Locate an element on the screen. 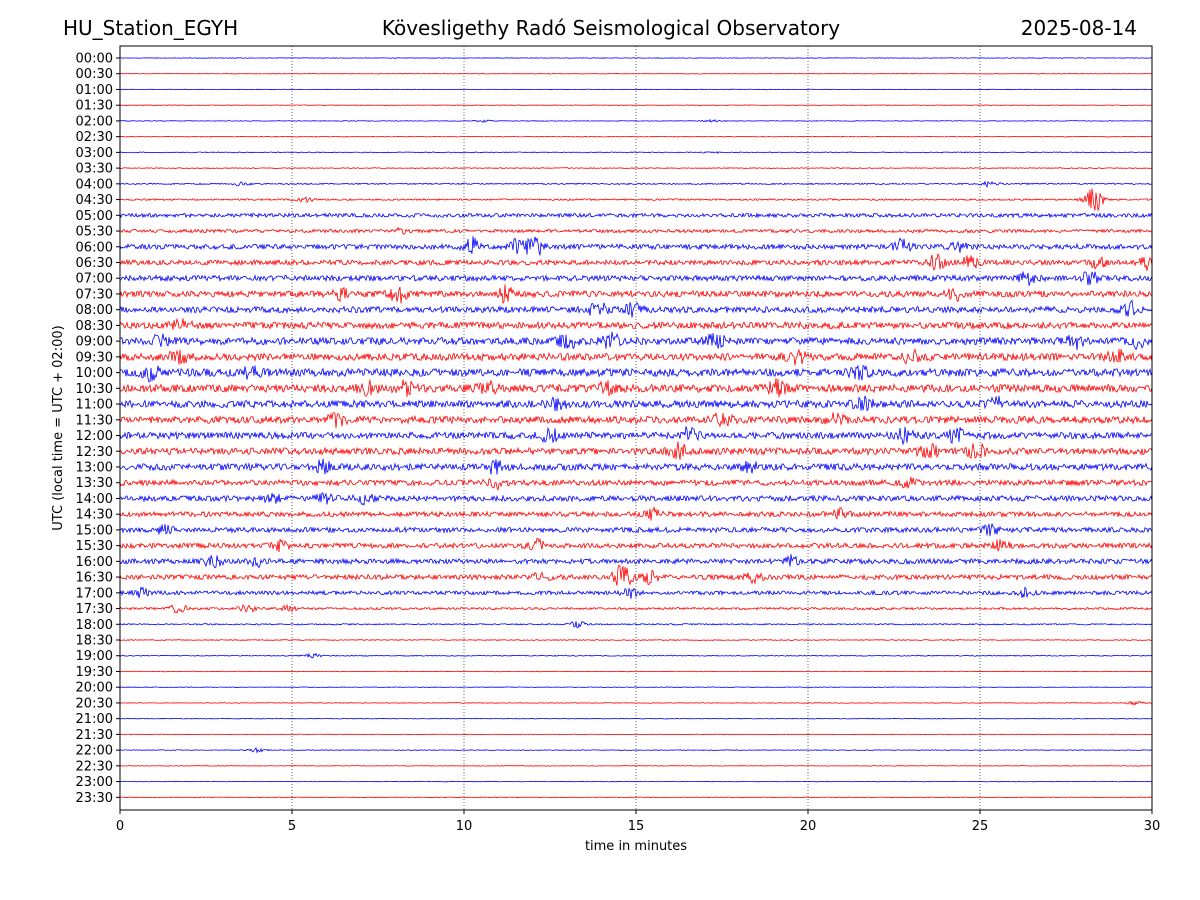 The image size is (1200, 900). y-tick-label: 06:00 is located at coordinates (94, 247).